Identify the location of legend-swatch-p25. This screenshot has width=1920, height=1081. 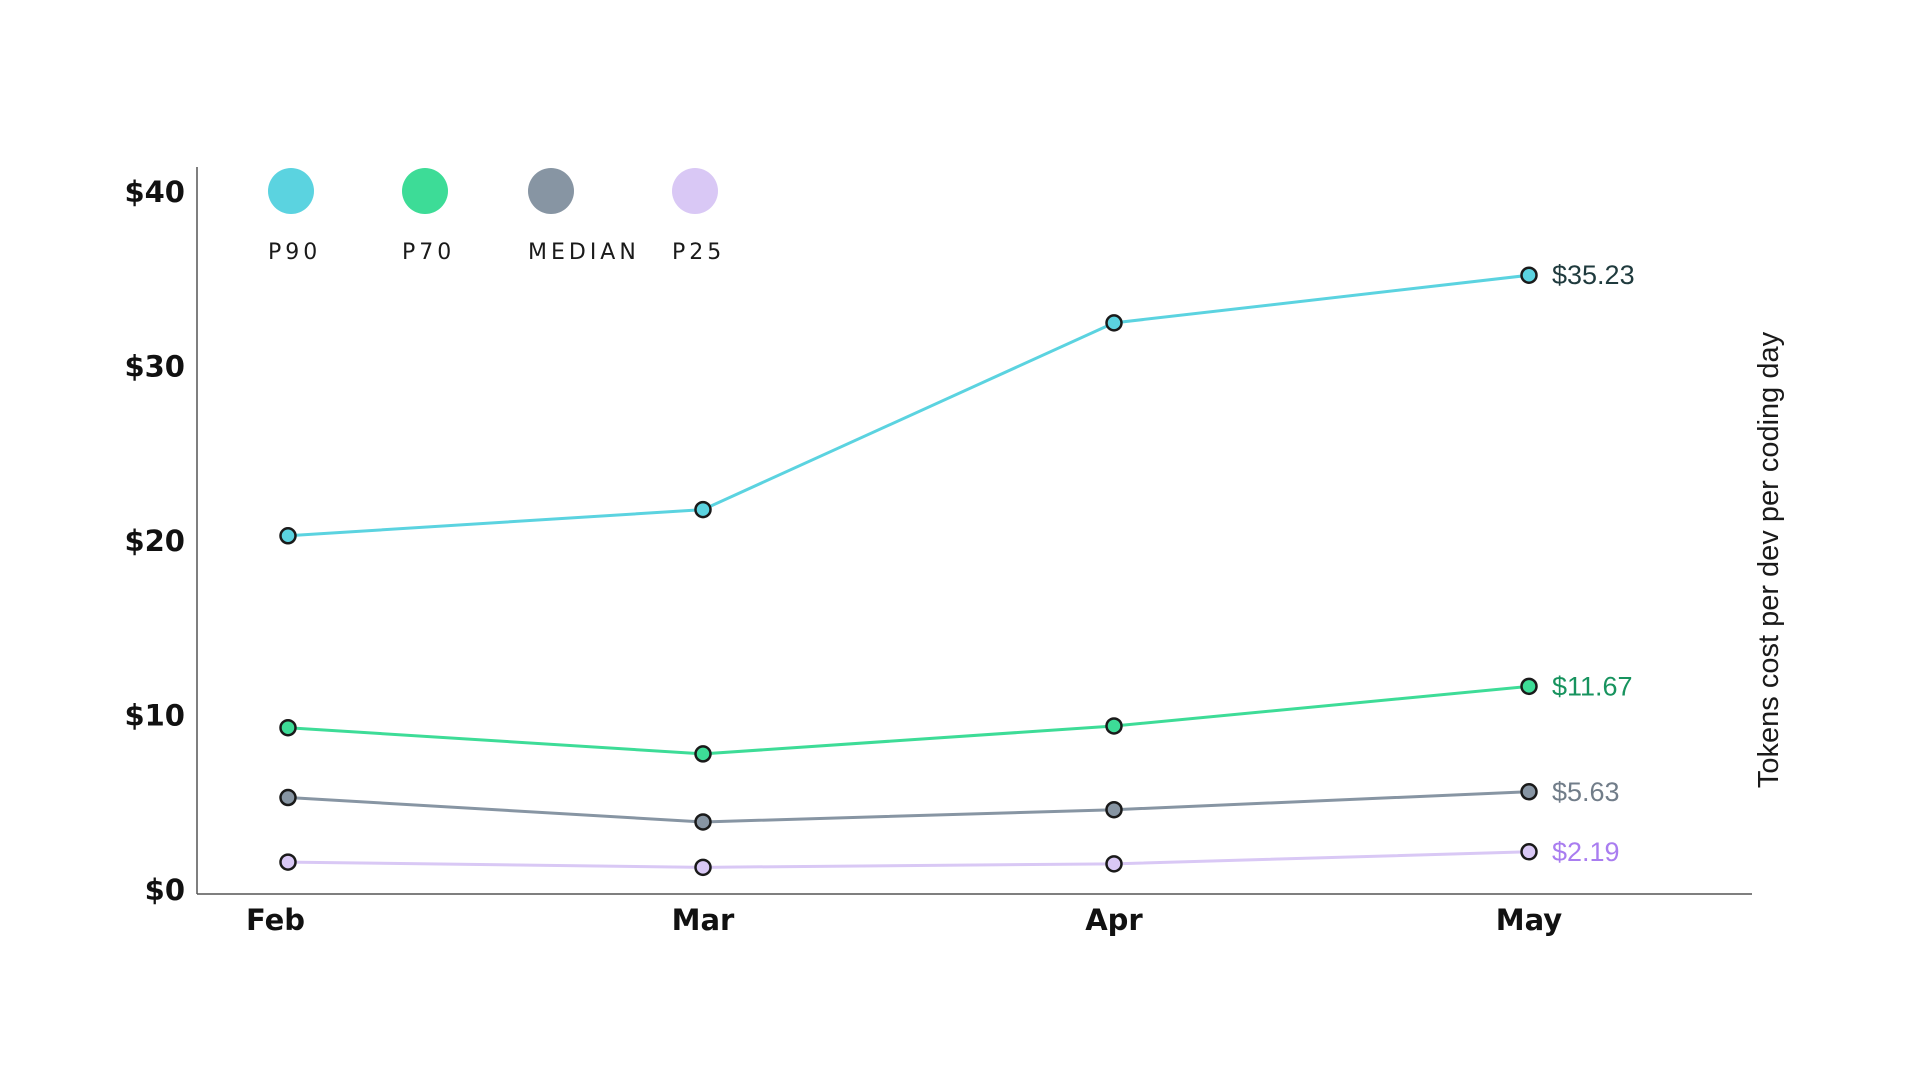
(695, 191).